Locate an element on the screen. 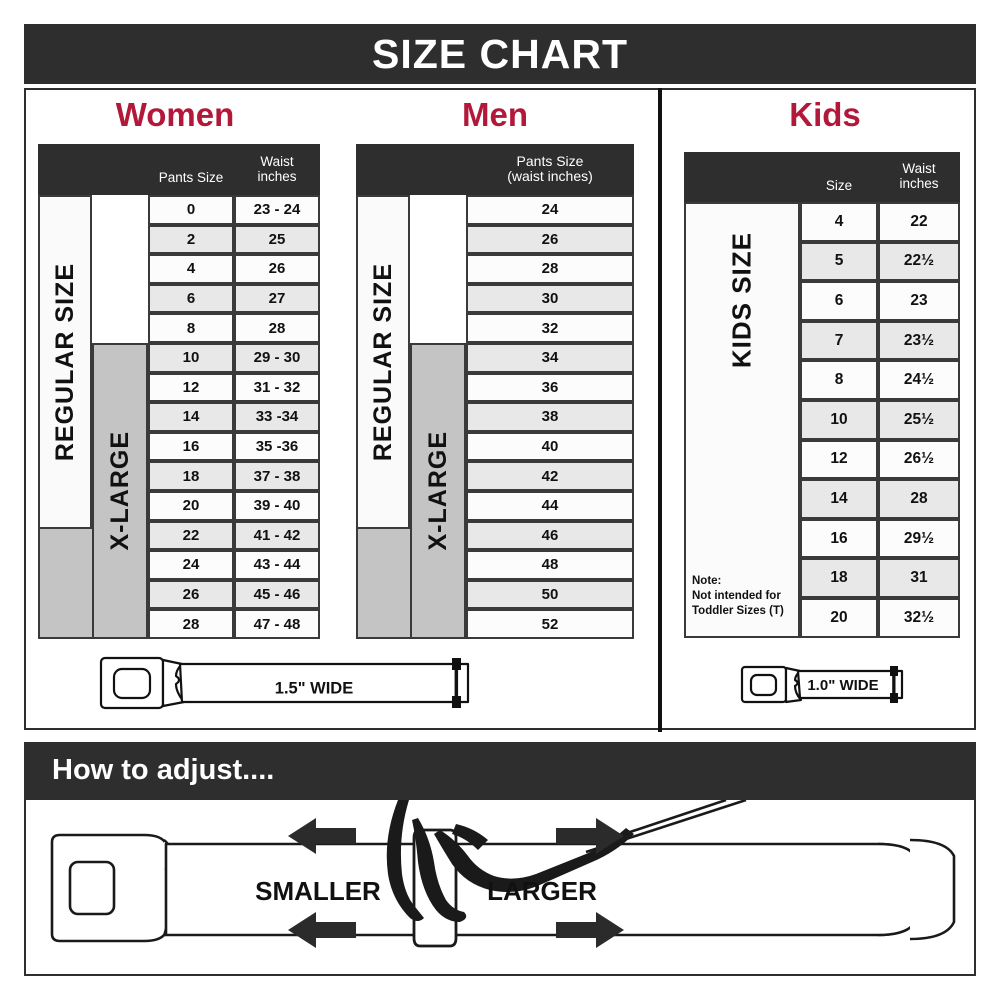  women-cell-size: 10 is located at coordinates (191, 358).